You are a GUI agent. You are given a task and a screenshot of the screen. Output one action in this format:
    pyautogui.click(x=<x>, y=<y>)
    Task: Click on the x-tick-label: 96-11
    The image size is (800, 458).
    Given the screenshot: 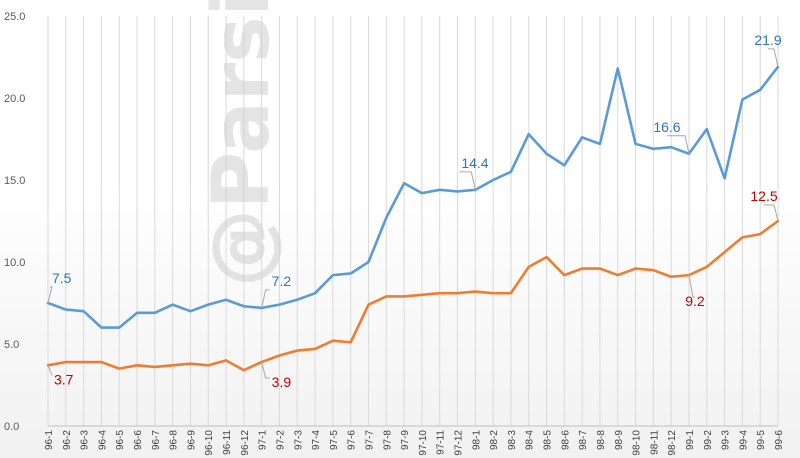 What is the action you would take?
    pyautogui.click(x=227, y=442)
    